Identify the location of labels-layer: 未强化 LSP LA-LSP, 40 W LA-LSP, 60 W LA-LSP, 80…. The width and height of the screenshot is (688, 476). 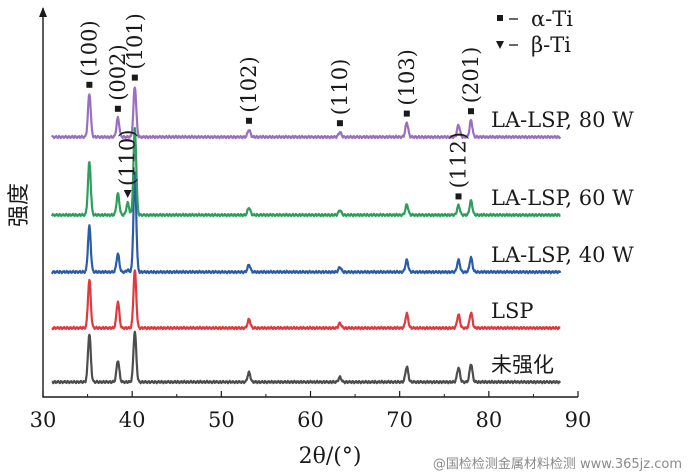
(562, 242).